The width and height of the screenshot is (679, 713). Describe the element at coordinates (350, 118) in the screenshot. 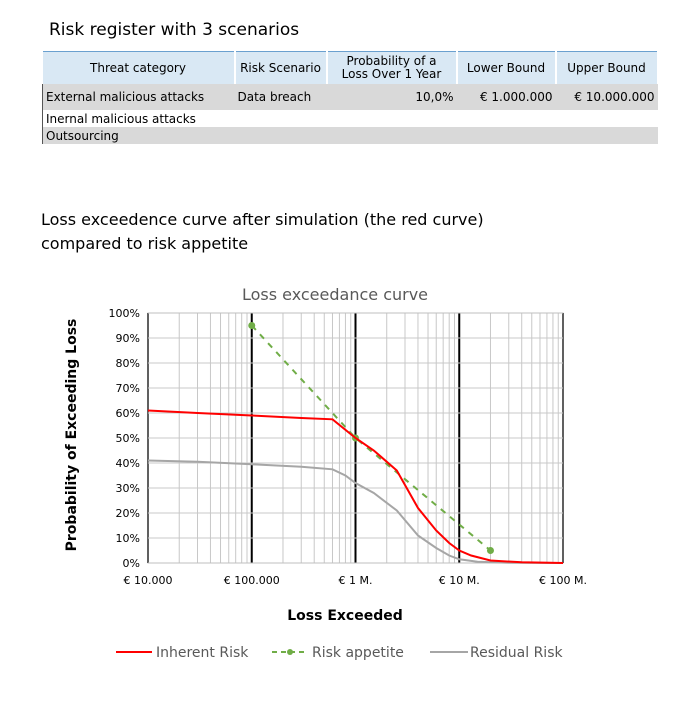

I see `table-row: Inernal malicious attacks` at that location.